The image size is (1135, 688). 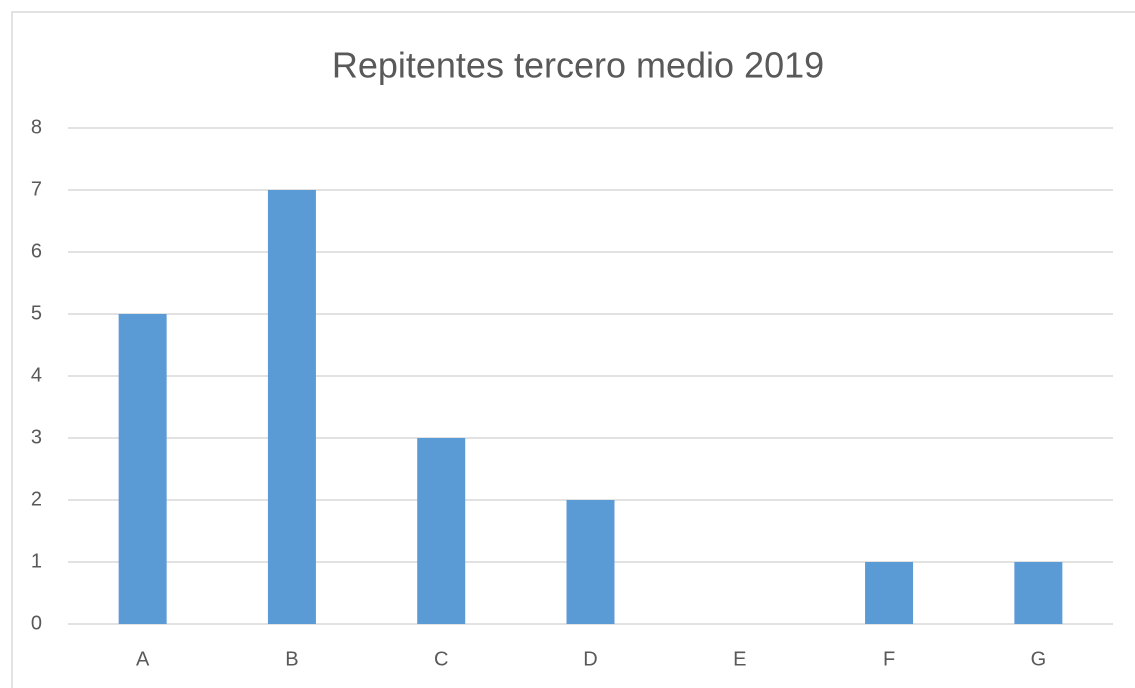 I want to click on y-tick-label: 7, so click(x=36, y=189).